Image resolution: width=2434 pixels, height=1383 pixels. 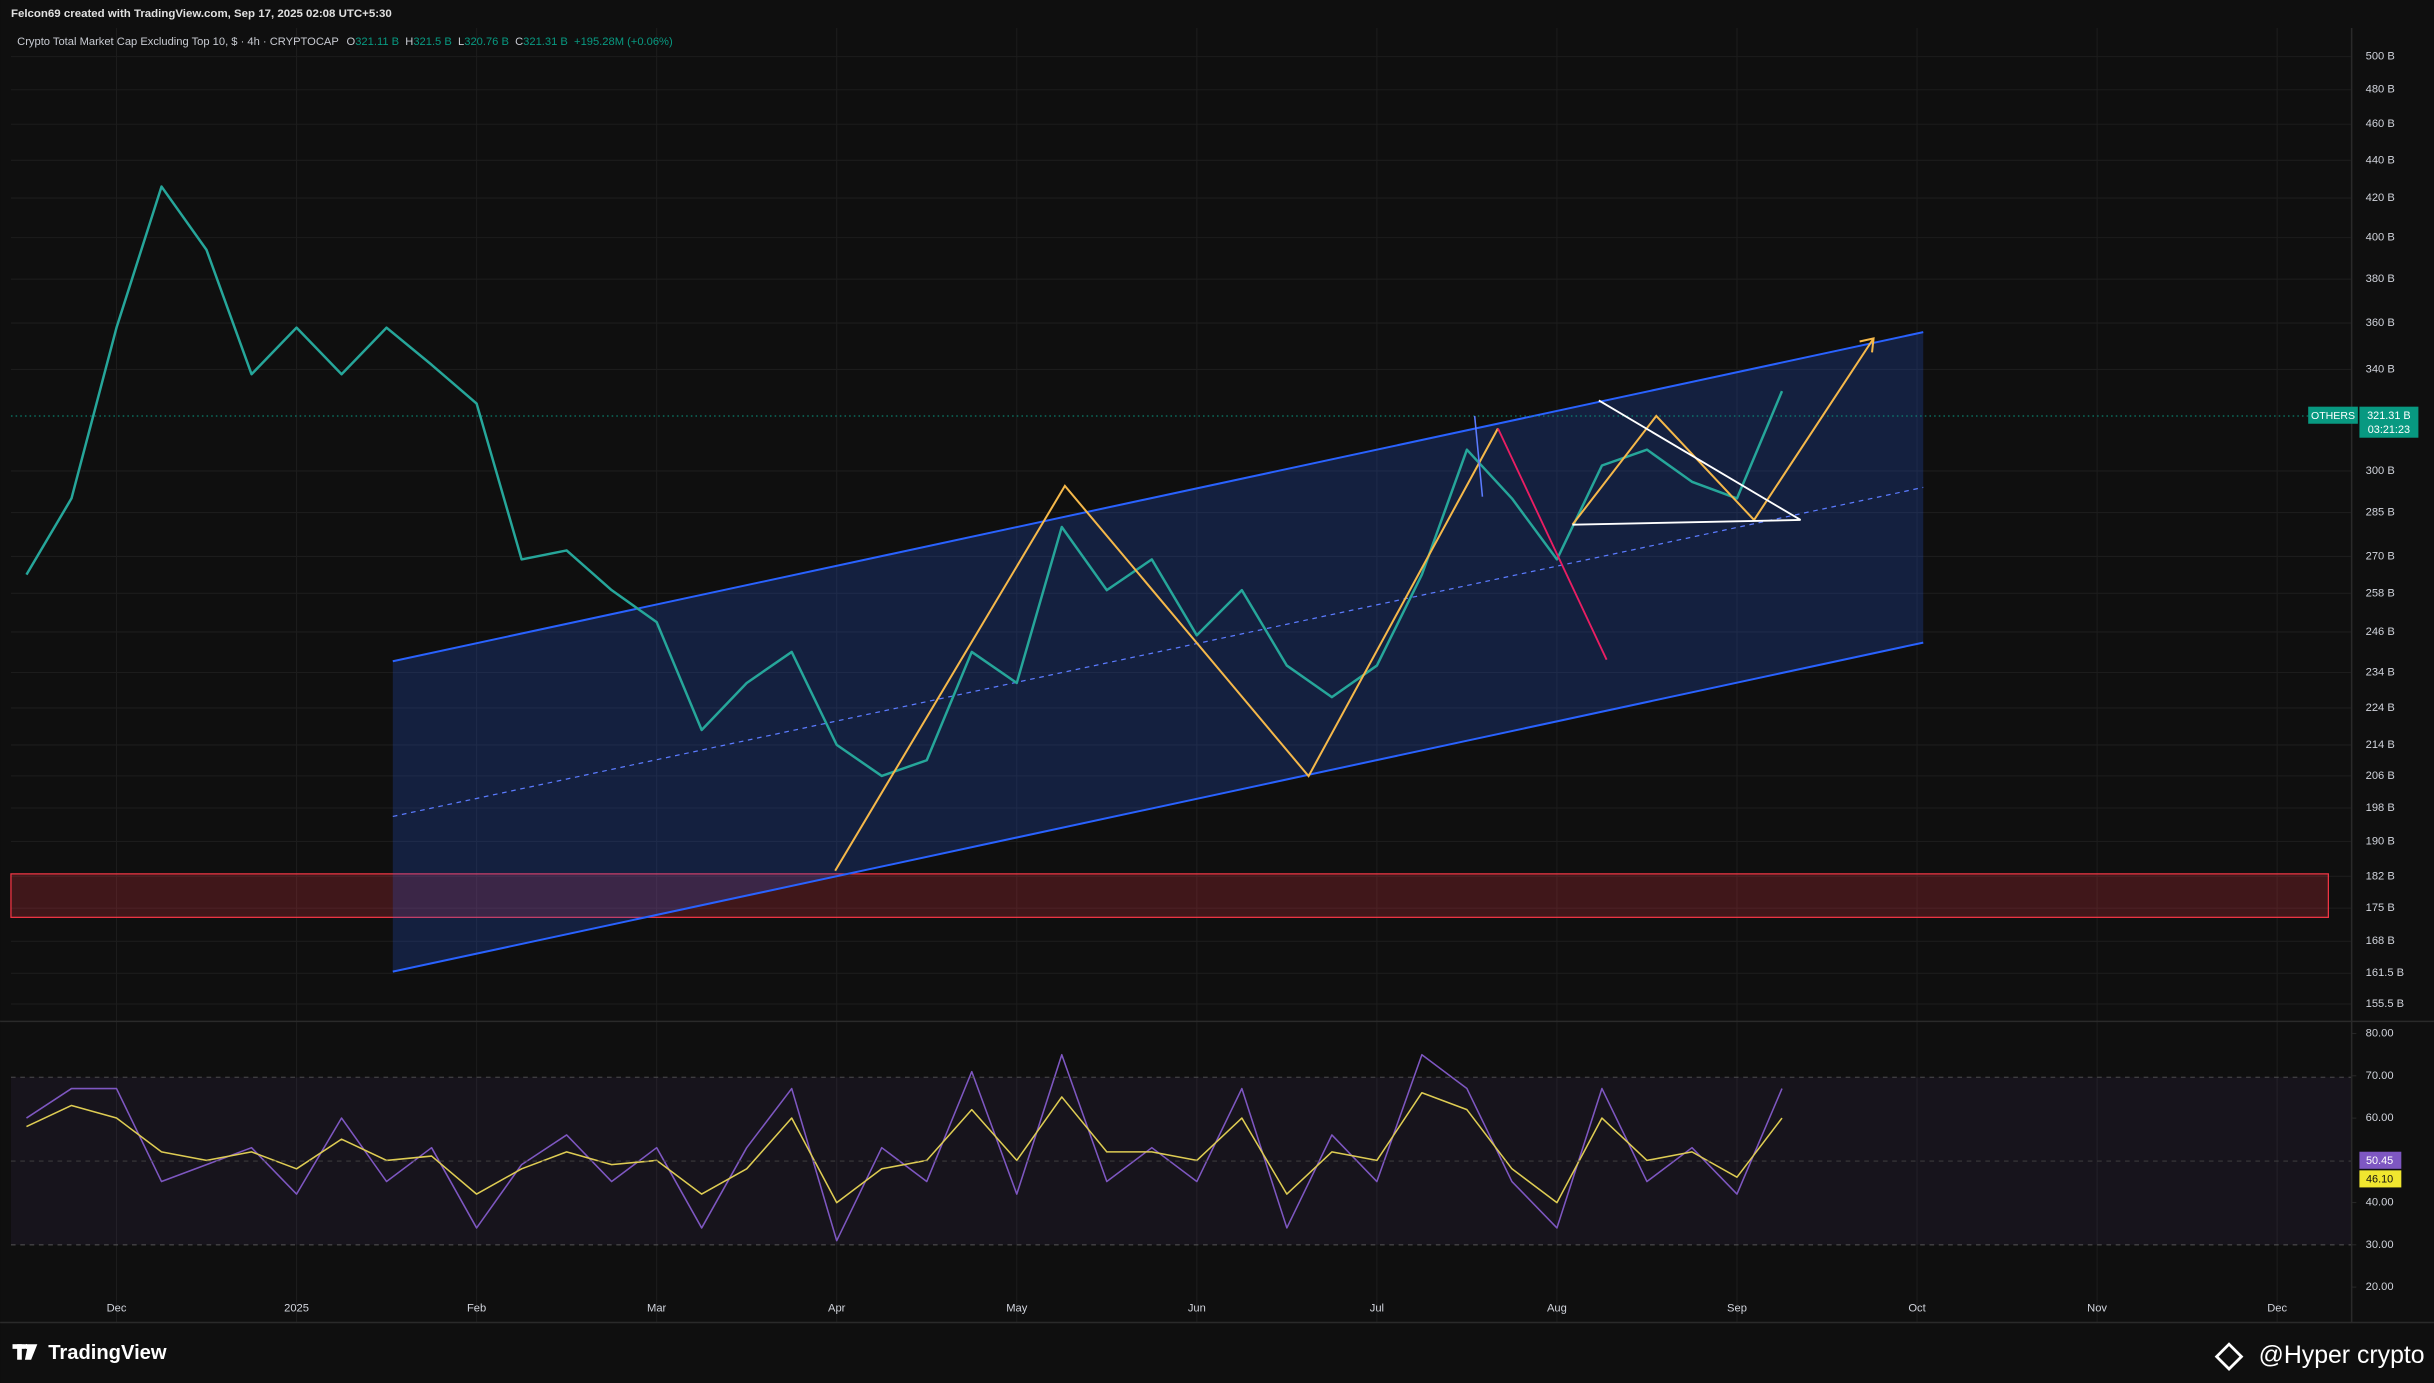 What do you see at coordinates (2229, 1357) in the screenshot?
I see `watermark-icon` at bounding box center [2229, 1357].